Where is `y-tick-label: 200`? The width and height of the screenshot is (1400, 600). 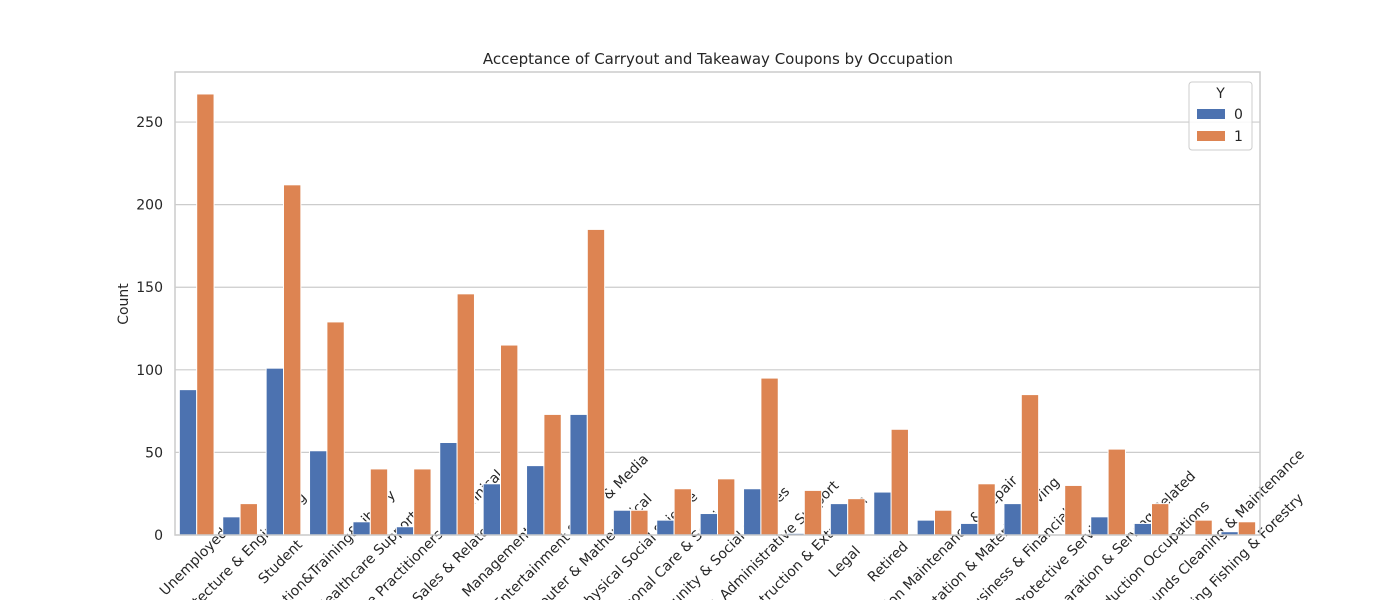 y-tick-label: 200 is located at coordinates (149, 206).